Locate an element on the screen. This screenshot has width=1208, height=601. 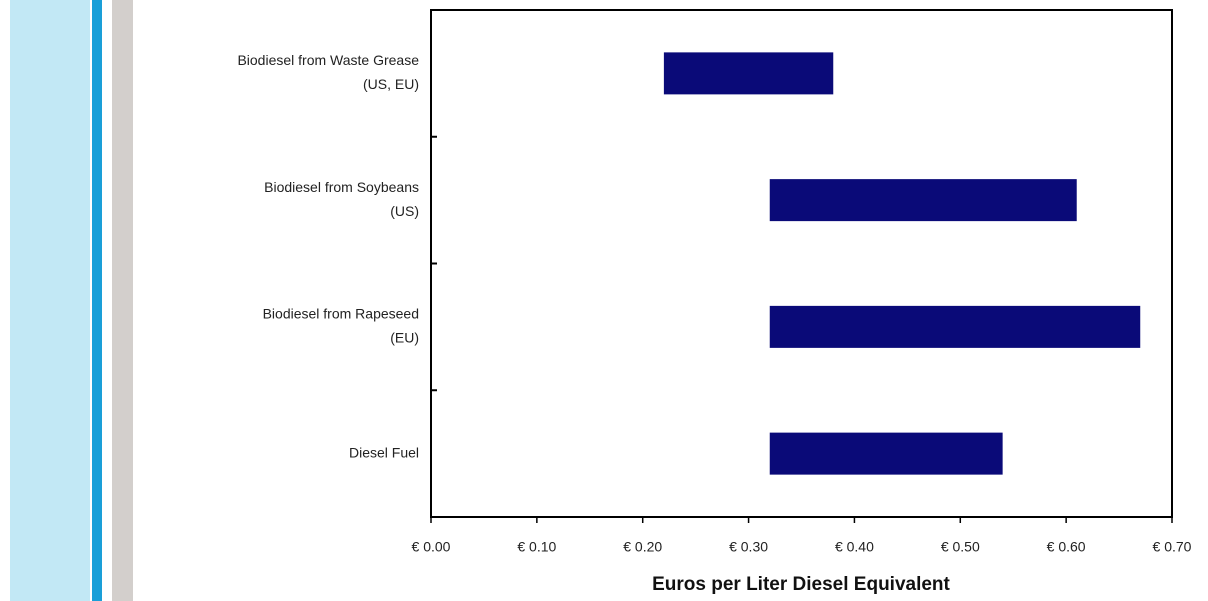
y-tick-label: (US) is located at coordinates (404, 211).